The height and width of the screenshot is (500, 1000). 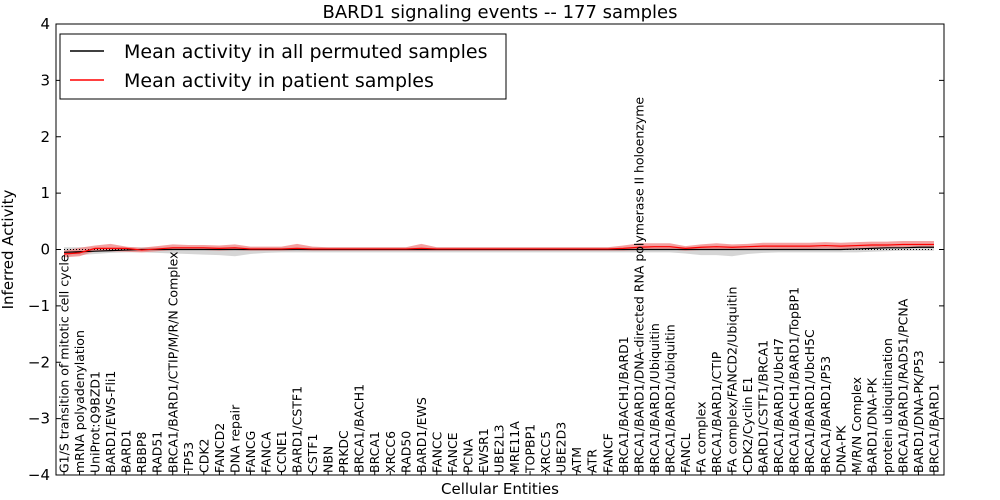 I want to click on x-tick-label: FANCL, so click(x=685, y=453).